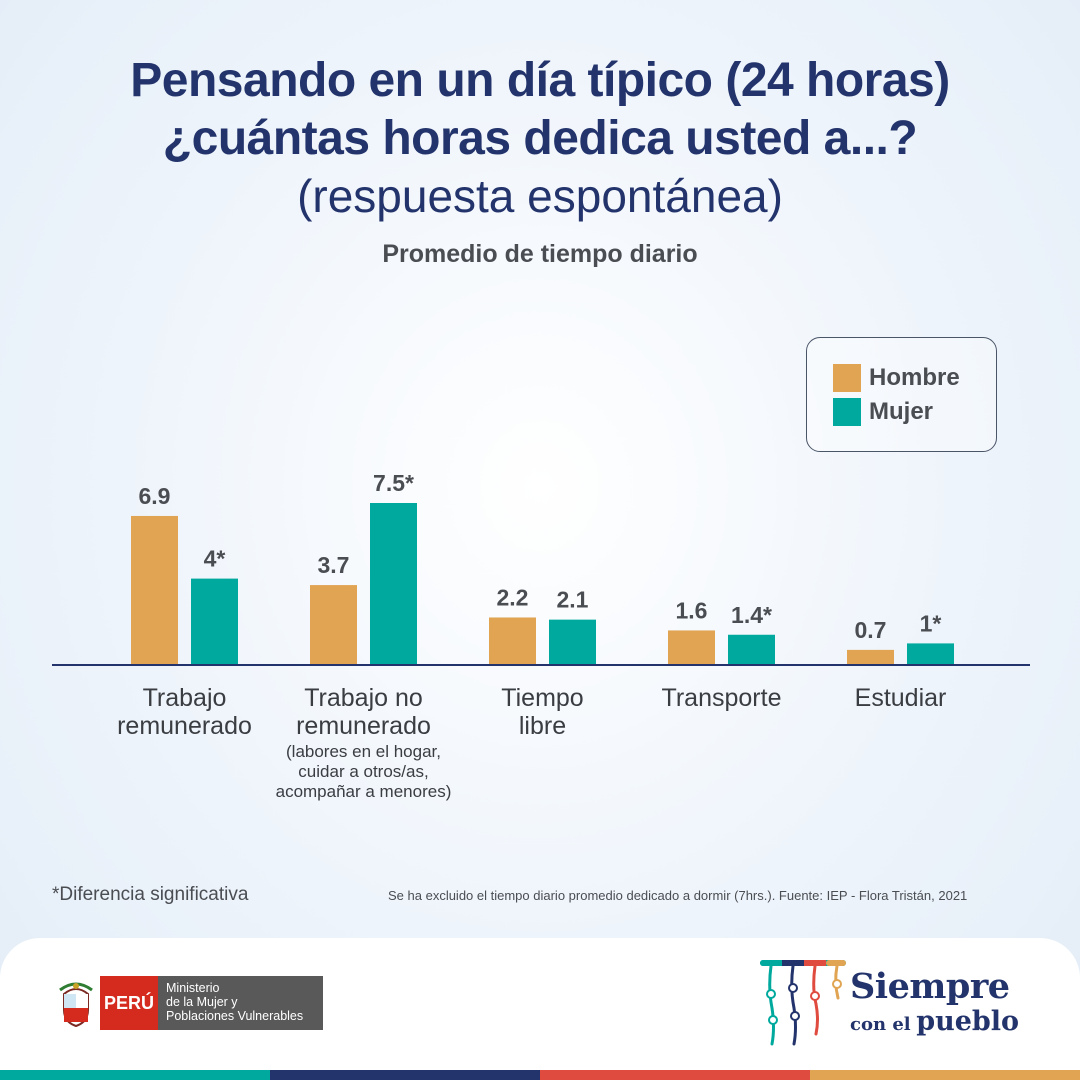 This screenshot has height=1080, width=1080. Describe the element at coordinates (76, 1005) in the screenshot. I see `coat-of-arms-icon` at that location.